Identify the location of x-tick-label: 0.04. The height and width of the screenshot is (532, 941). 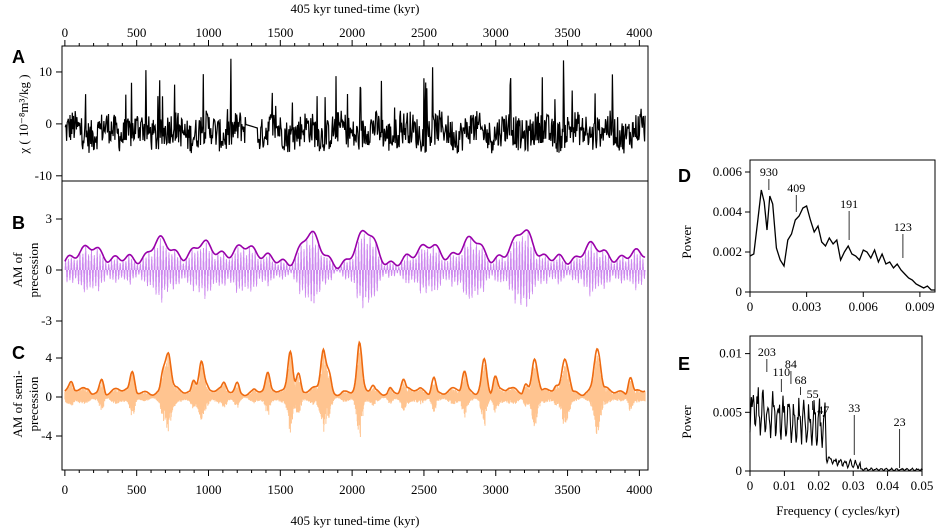
(887, 485).